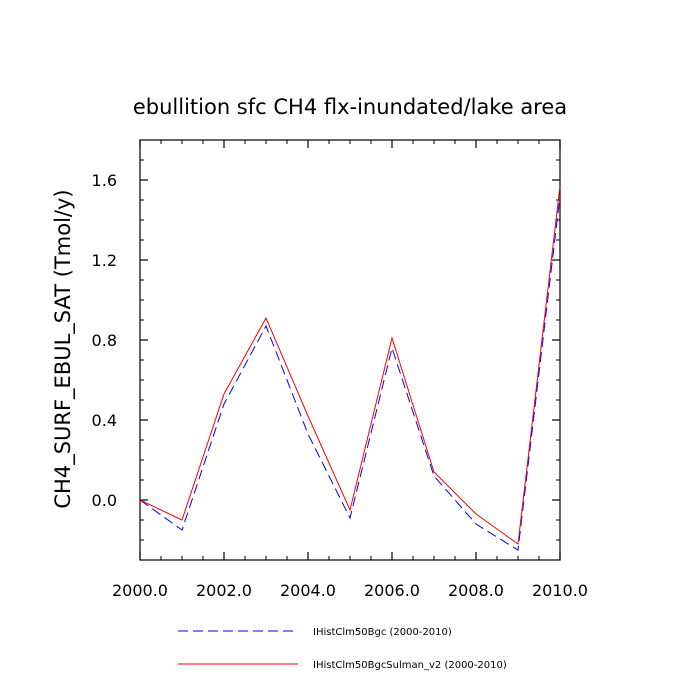 The width and height of the screenshot is (700, 700). What do you see at coordinates (560, 590) in the screenshot?
I see `x-tick-label: 2010.0` at bounding box center [560, 590].